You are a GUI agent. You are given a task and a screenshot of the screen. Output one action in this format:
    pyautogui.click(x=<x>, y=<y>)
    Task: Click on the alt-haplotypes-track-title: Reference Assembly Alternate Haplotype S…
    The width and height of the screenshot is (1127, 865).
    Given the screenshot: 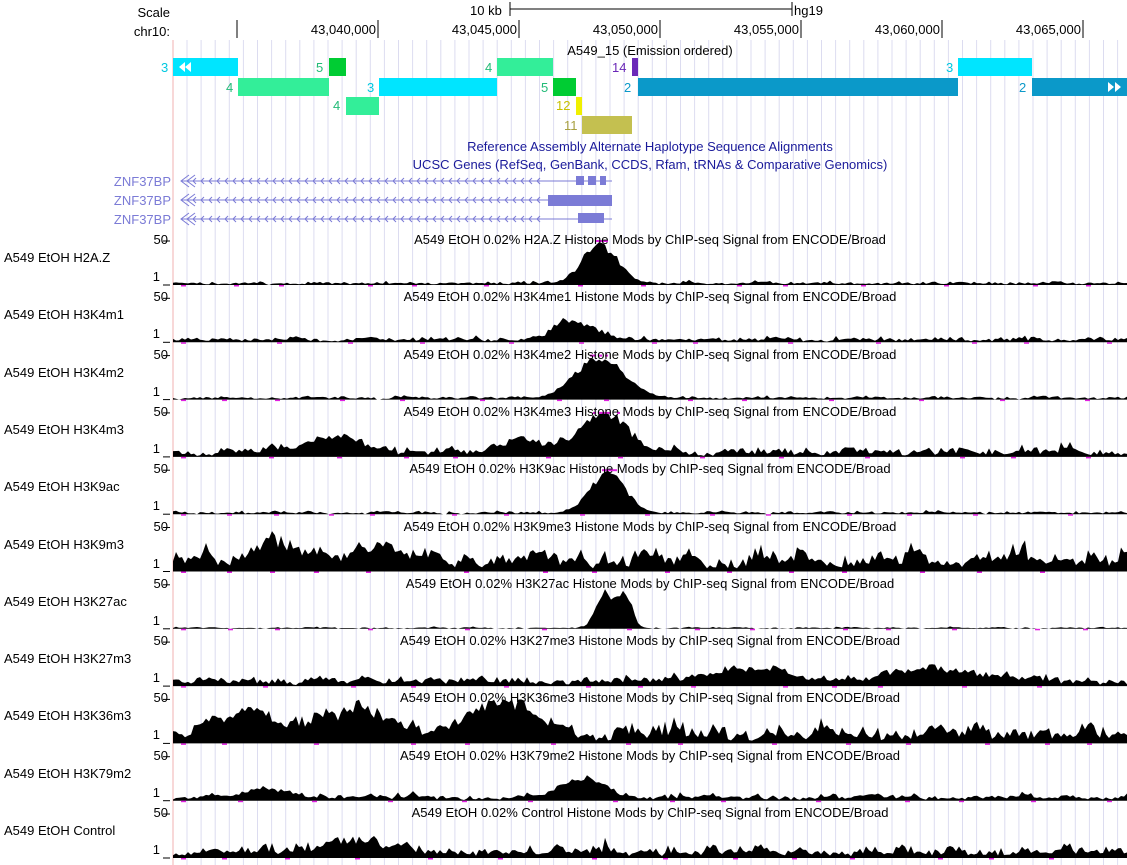 What is the action you would take?
    pyautogui.click(x=650, y=146)
    